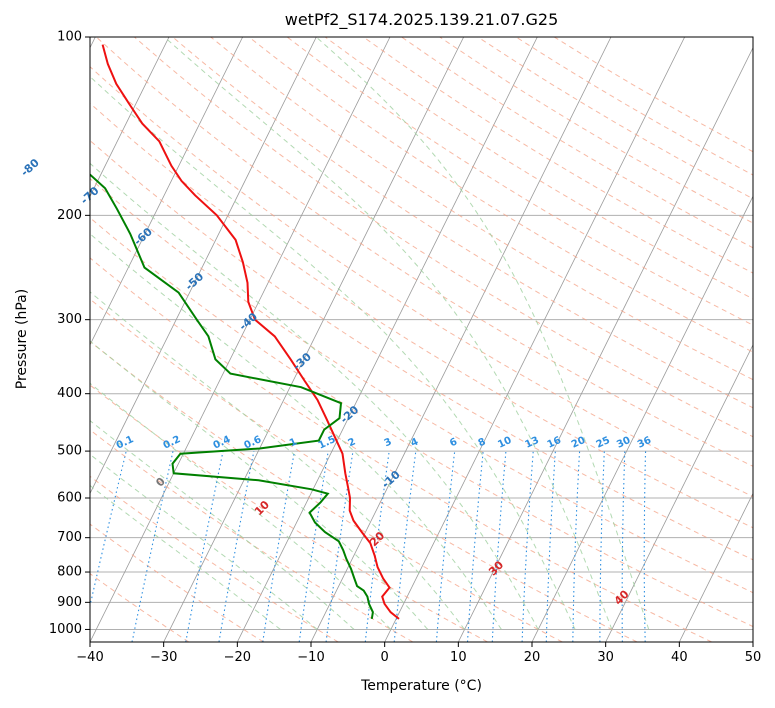 Image resolution: width=775 pixels, height=708 pixels. What do you see at coordinates (644, 443) in the screenshot?
I see `mixing-ratio-label: 36` at bounding box center [644, 443].